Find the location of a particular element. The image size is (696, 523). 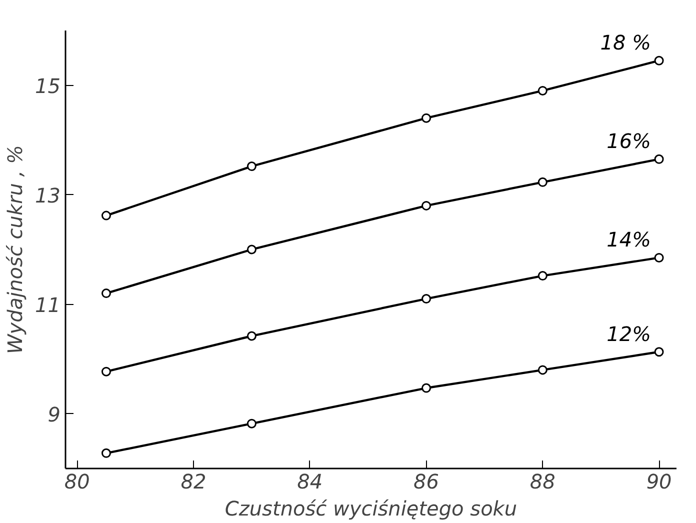

y-tick-label: 13 is located at coordinates (48, 195).